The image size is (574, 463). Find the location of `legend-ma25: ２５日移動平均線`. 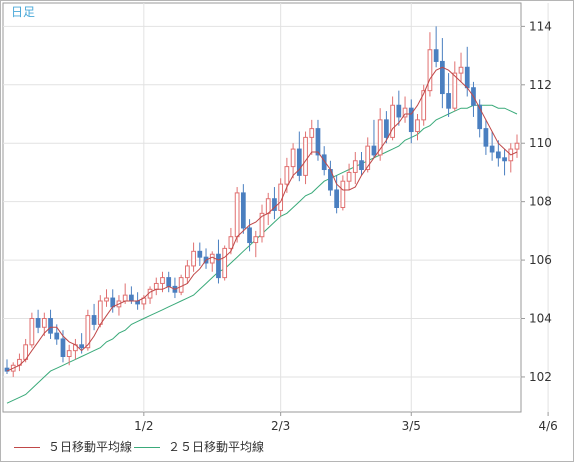

legend-ma25: ２５日移動平均線 is located at coordinates (199, 446).